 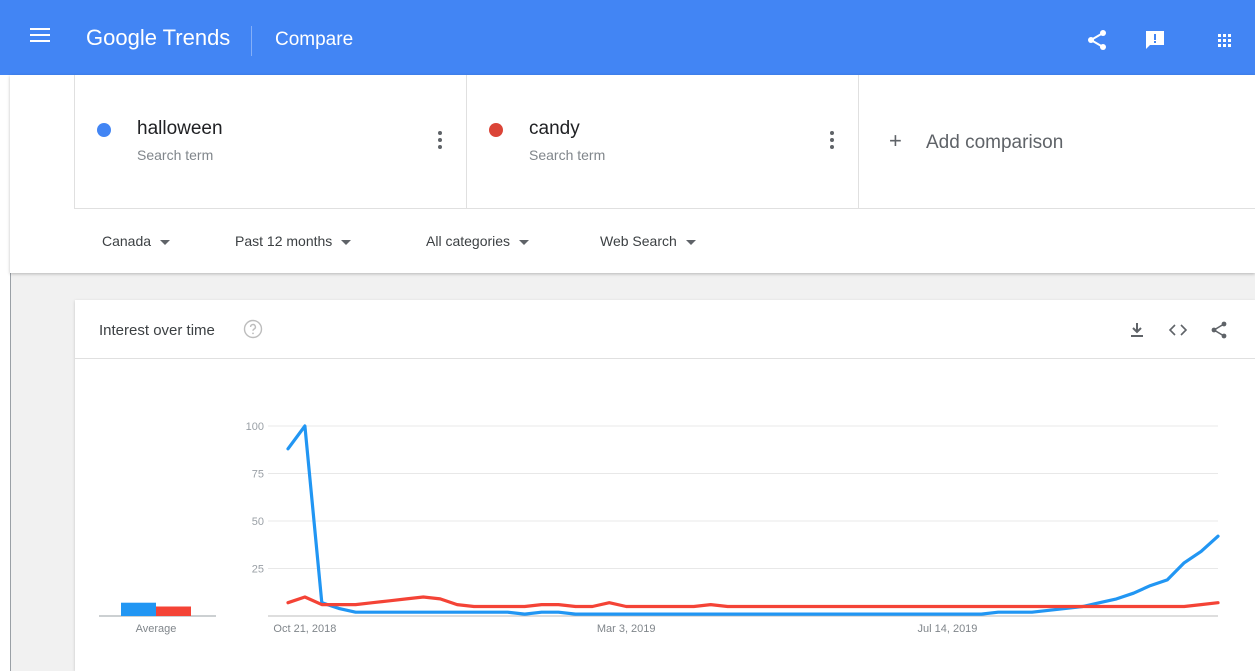 I want to click on hamburger-menu-icon, so click(x=40, y=36).